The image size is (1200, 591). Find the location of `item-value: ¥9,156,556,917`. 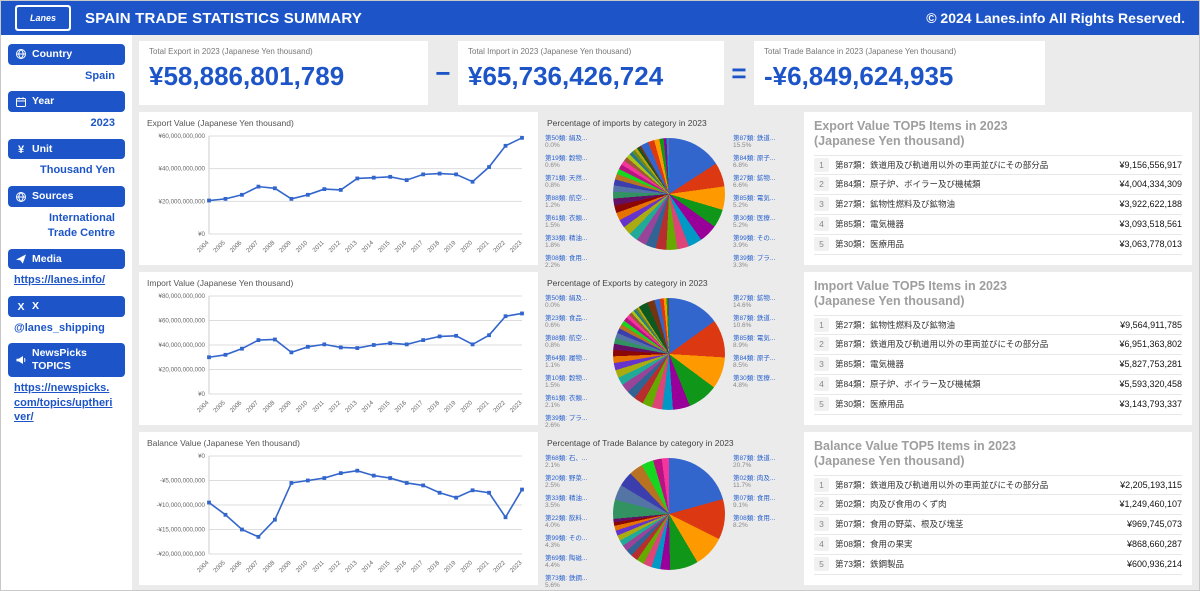

item-value: ¥9,156,556,917 is located at coordinates (1150, 164).